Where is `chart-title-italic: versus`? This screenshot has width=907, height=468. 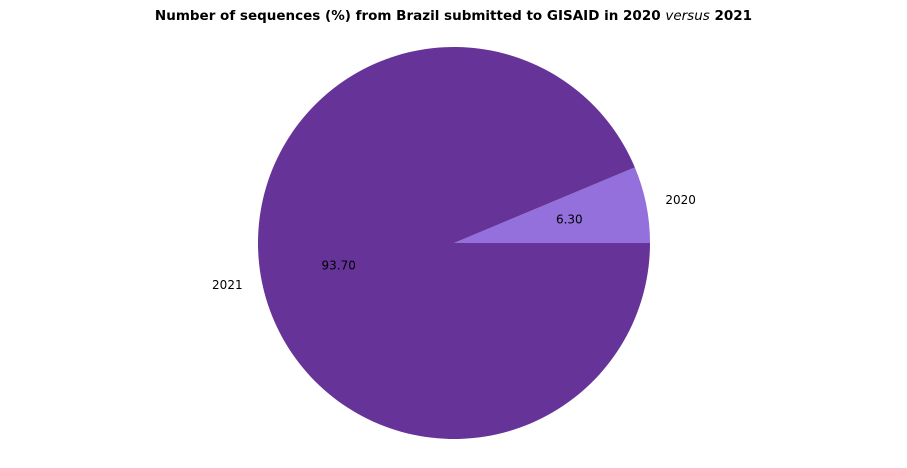
chart-title-italic: versus is located at coordinates (687, 16).